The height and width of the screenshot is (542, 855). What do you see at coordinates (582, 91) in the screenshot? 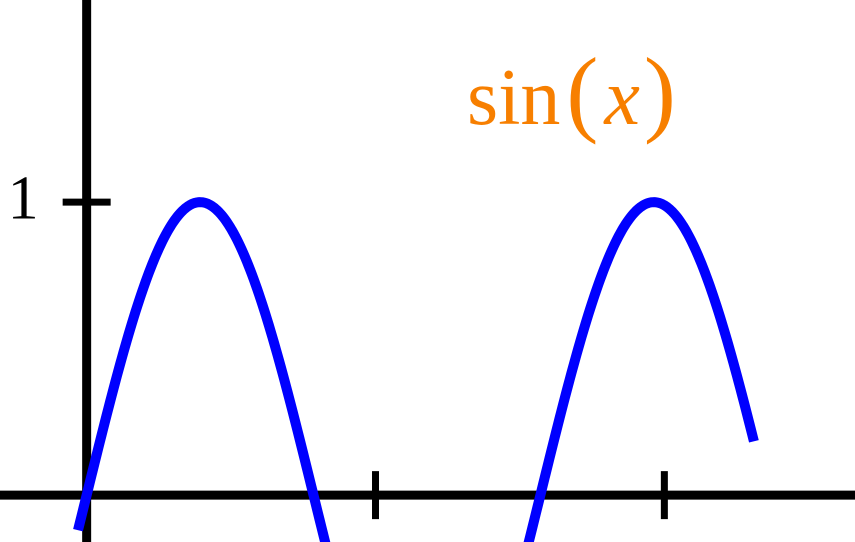
I see `open-paren: (` at bounding box center [582, 91].